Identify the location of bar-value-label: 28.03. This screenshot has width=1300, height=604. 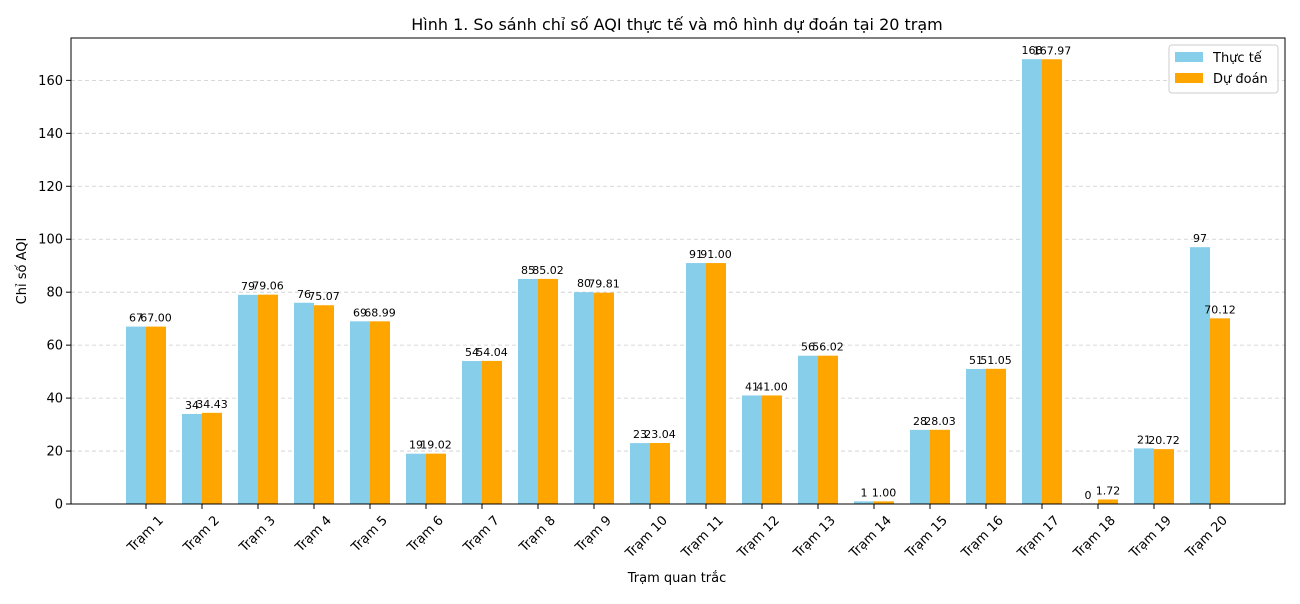
(940, 421).